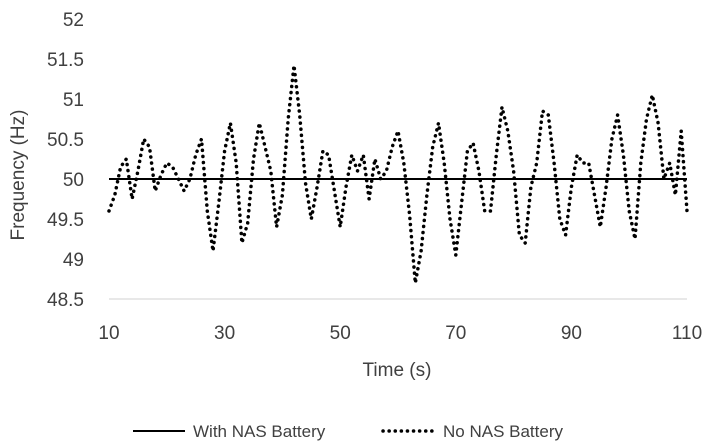 The height and width of the screenshot is (448, 705). I want to click on y-tick-label: 51.5, so click(65, 60).